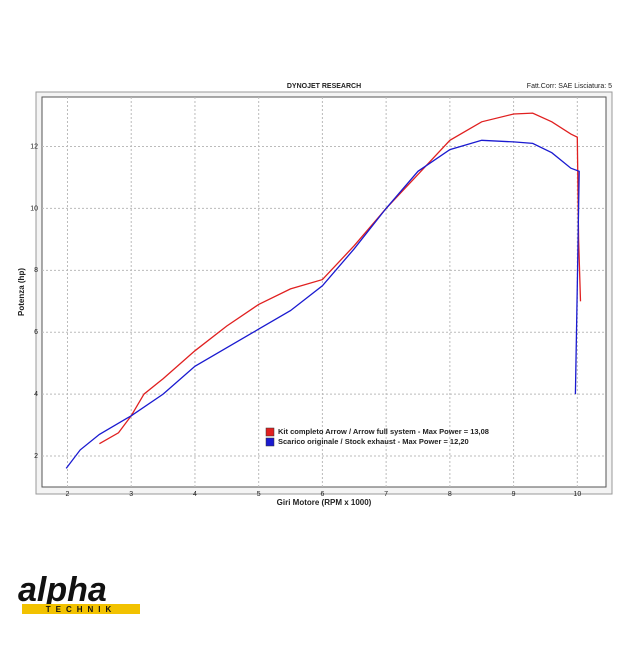 The image size is (640, 645). I want to click on y-tick-label: 2, so click(36, 456).